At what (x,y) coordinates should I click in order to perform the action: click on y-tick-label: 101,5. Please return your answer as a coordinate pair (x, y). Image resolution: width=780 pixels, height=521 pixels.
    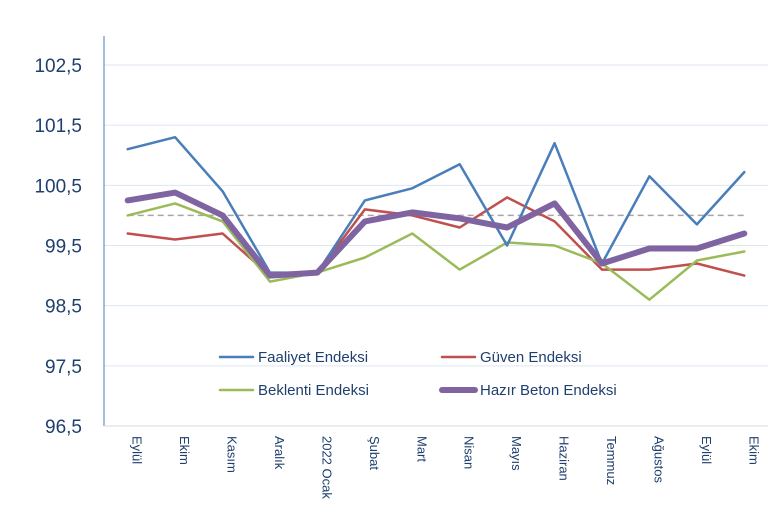
    Looking at the image, I should click on (58, 126).